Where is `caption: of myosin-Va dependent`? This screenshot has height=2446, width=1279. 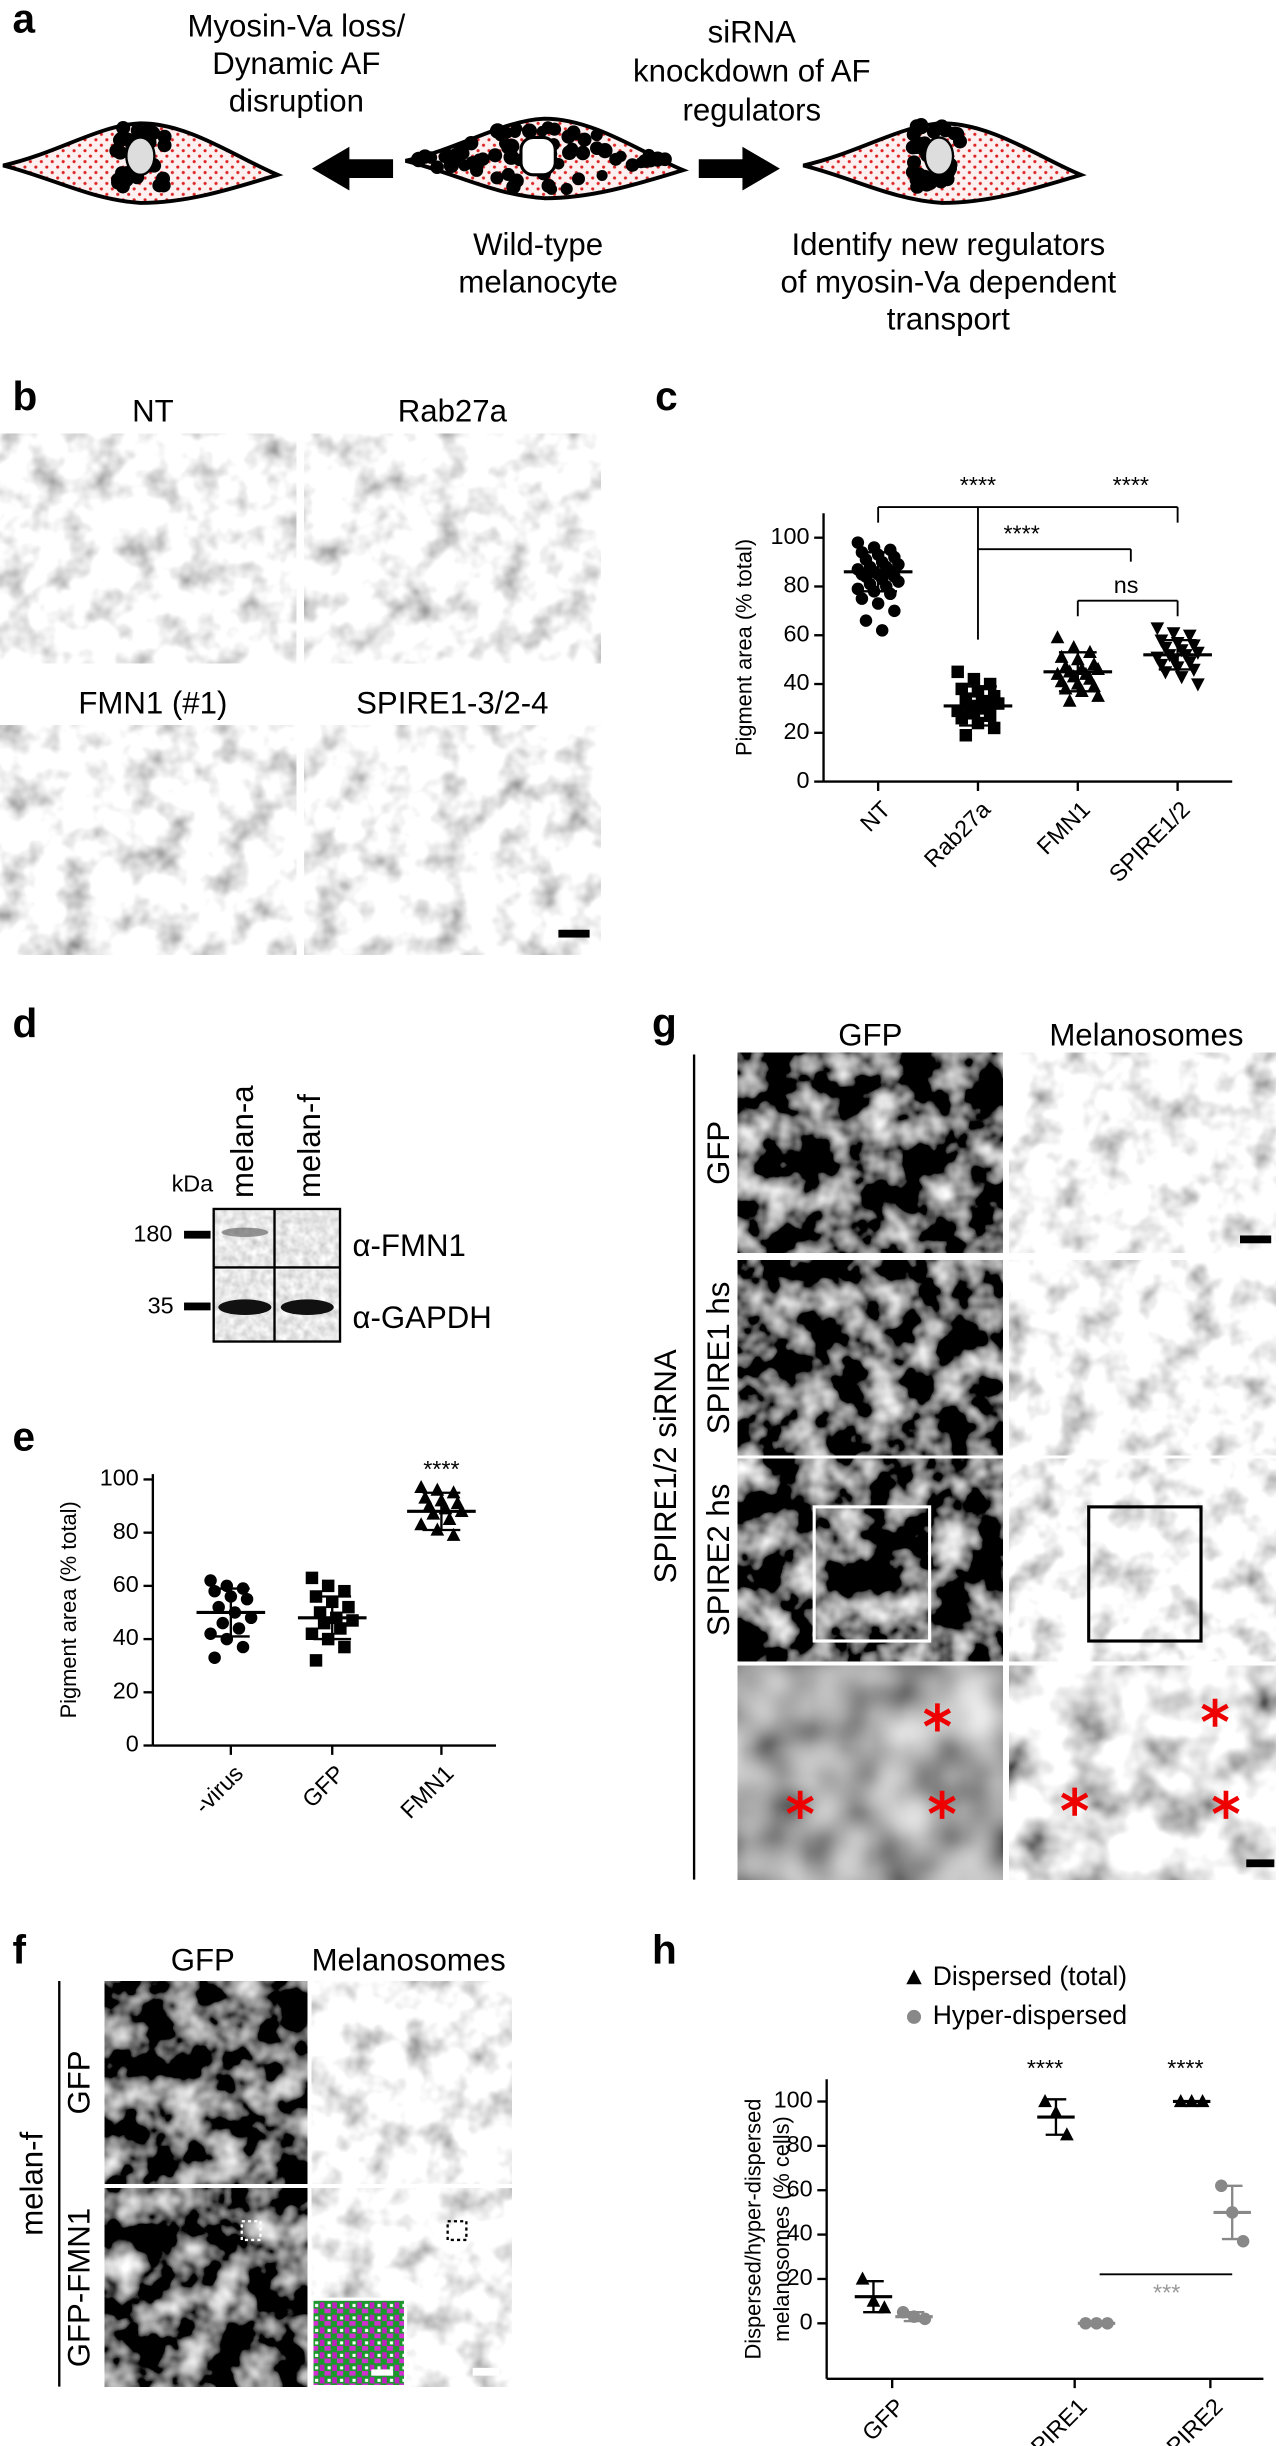 caption: of myosin-Va dependent is located at coordinates (948, 281).